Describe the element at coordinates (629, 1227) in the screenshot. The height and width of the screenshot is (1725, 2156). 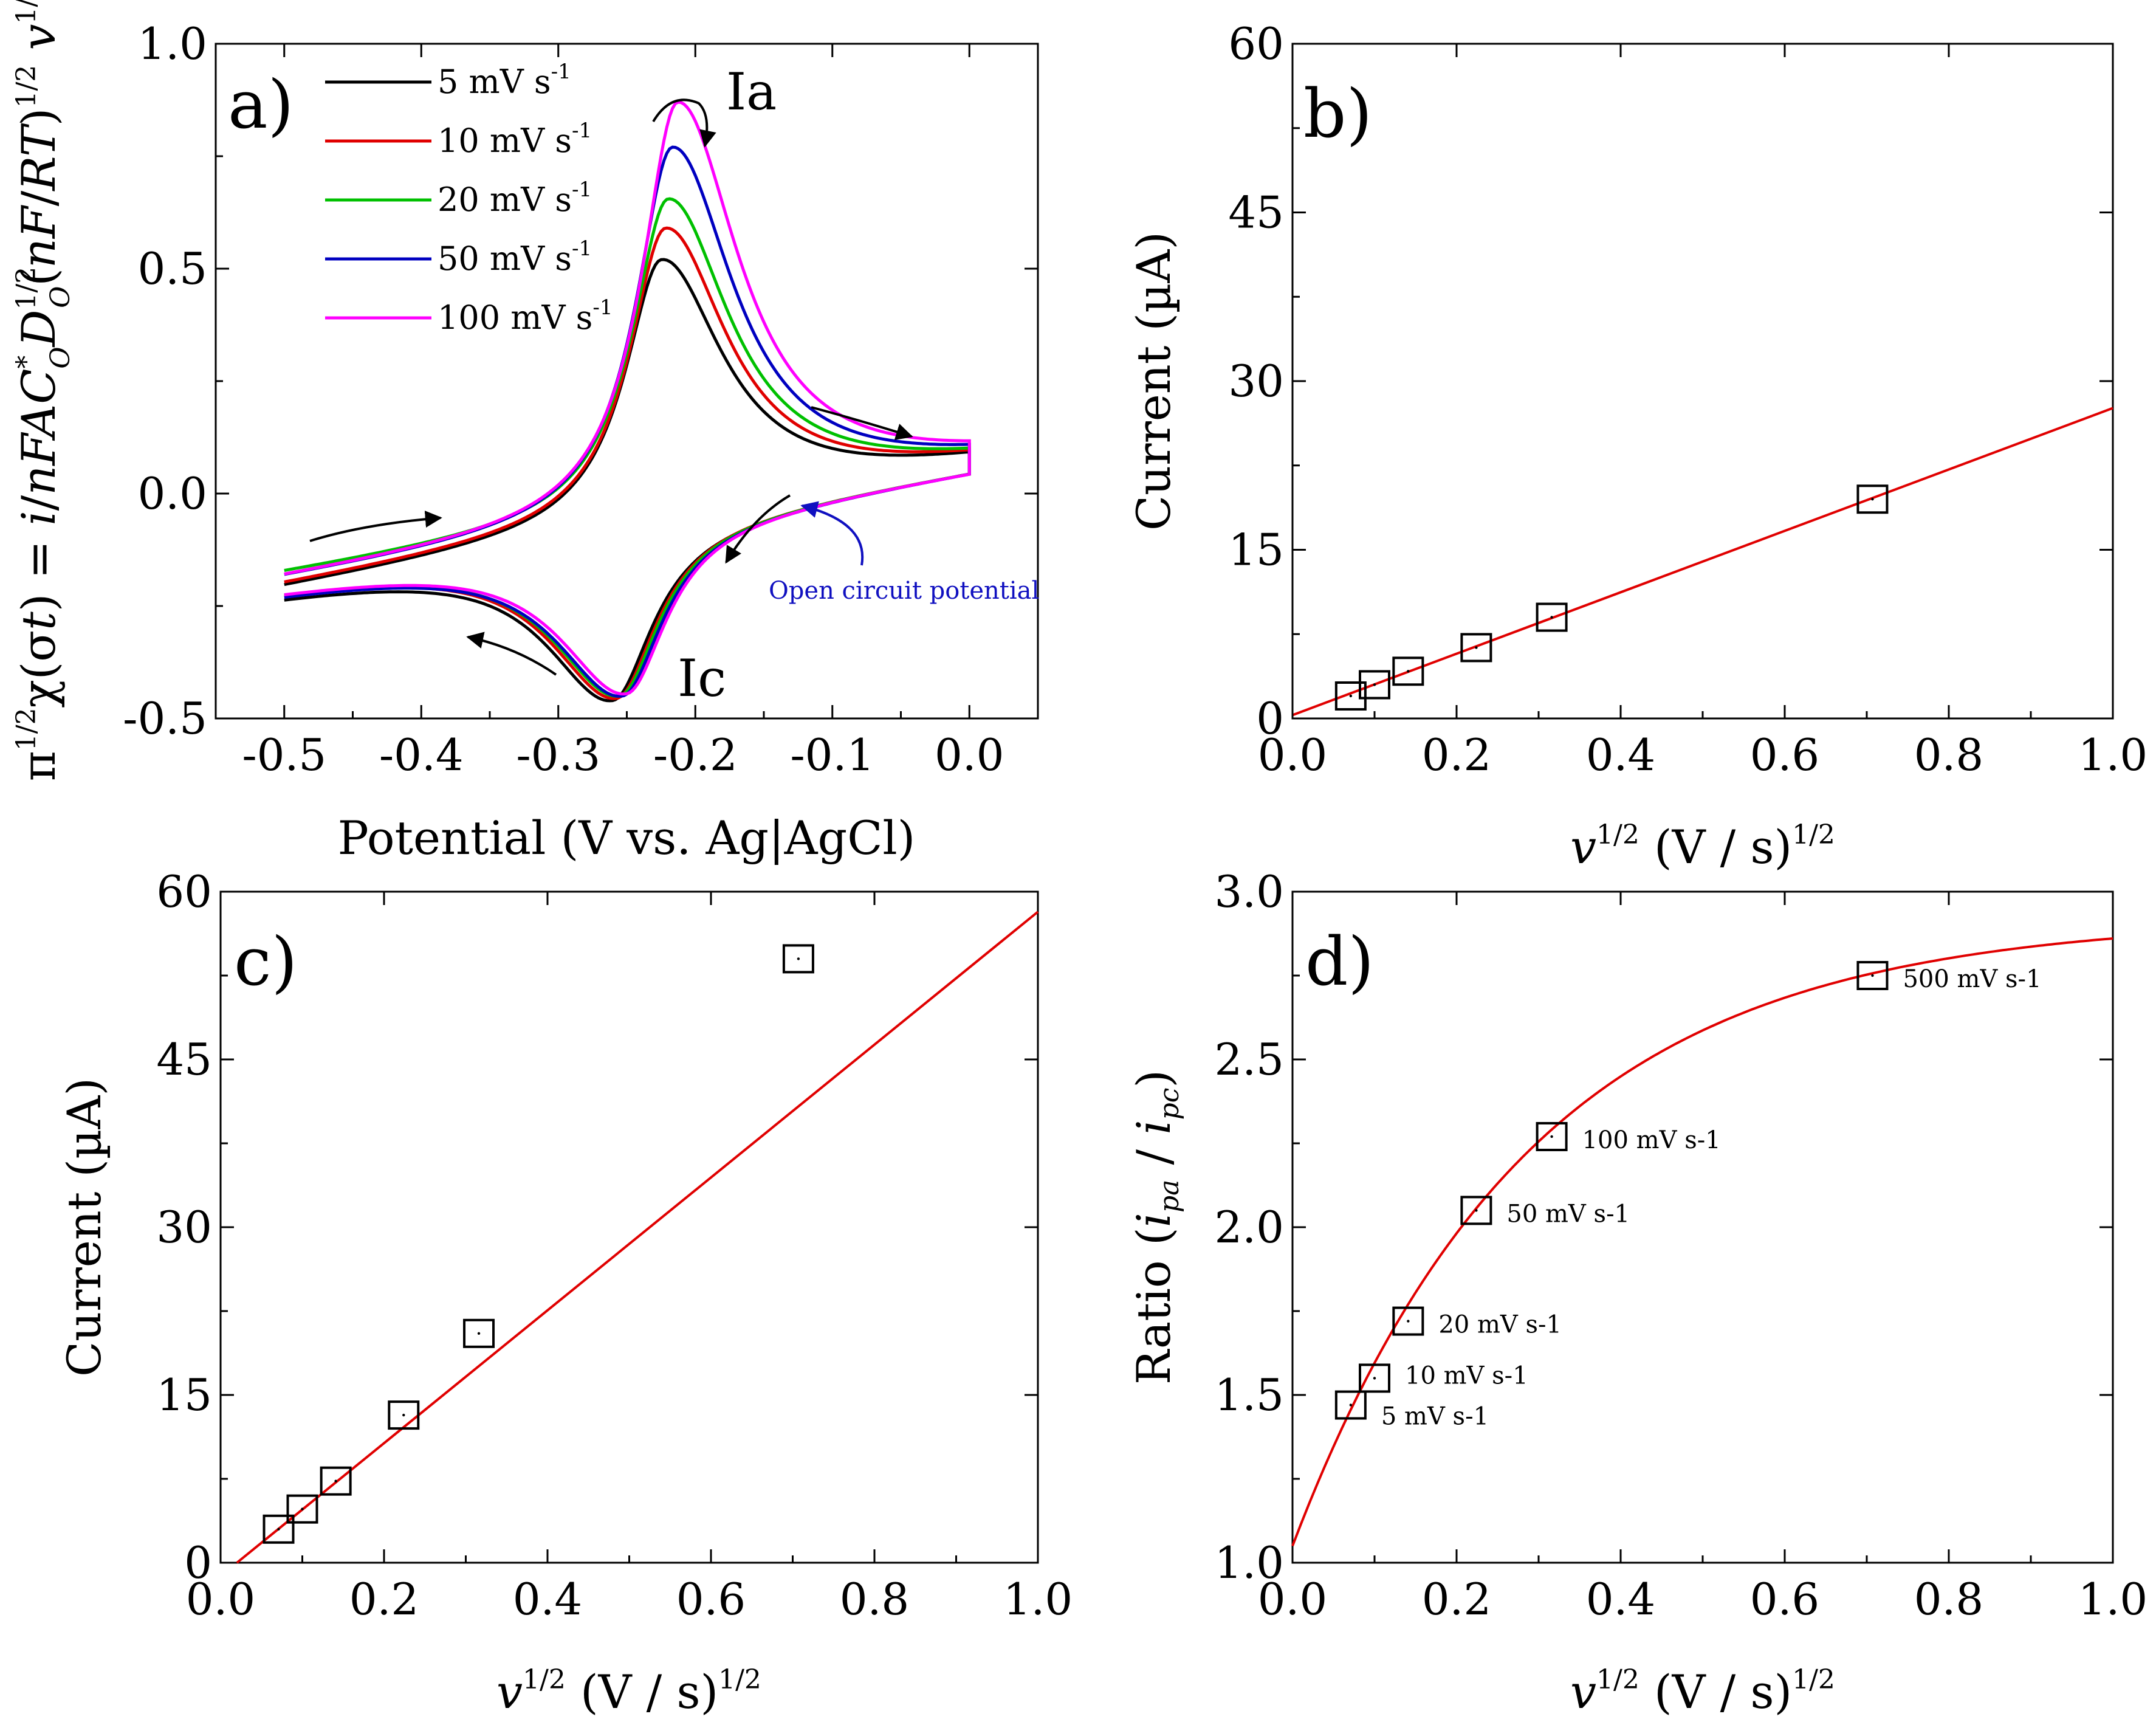
I see `panel-c-frame` at that location.